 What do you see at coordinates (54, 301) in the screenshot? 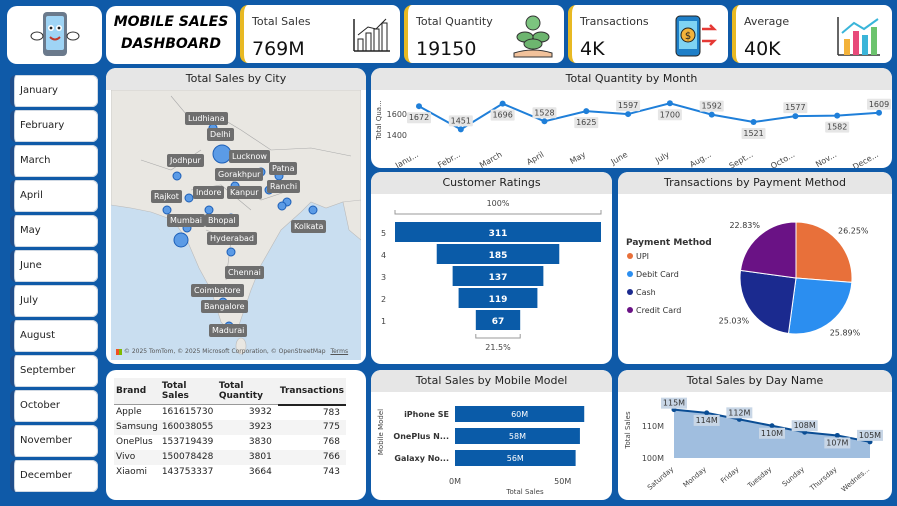
I see `month-button-july: July` at bounding box center [54, 301].